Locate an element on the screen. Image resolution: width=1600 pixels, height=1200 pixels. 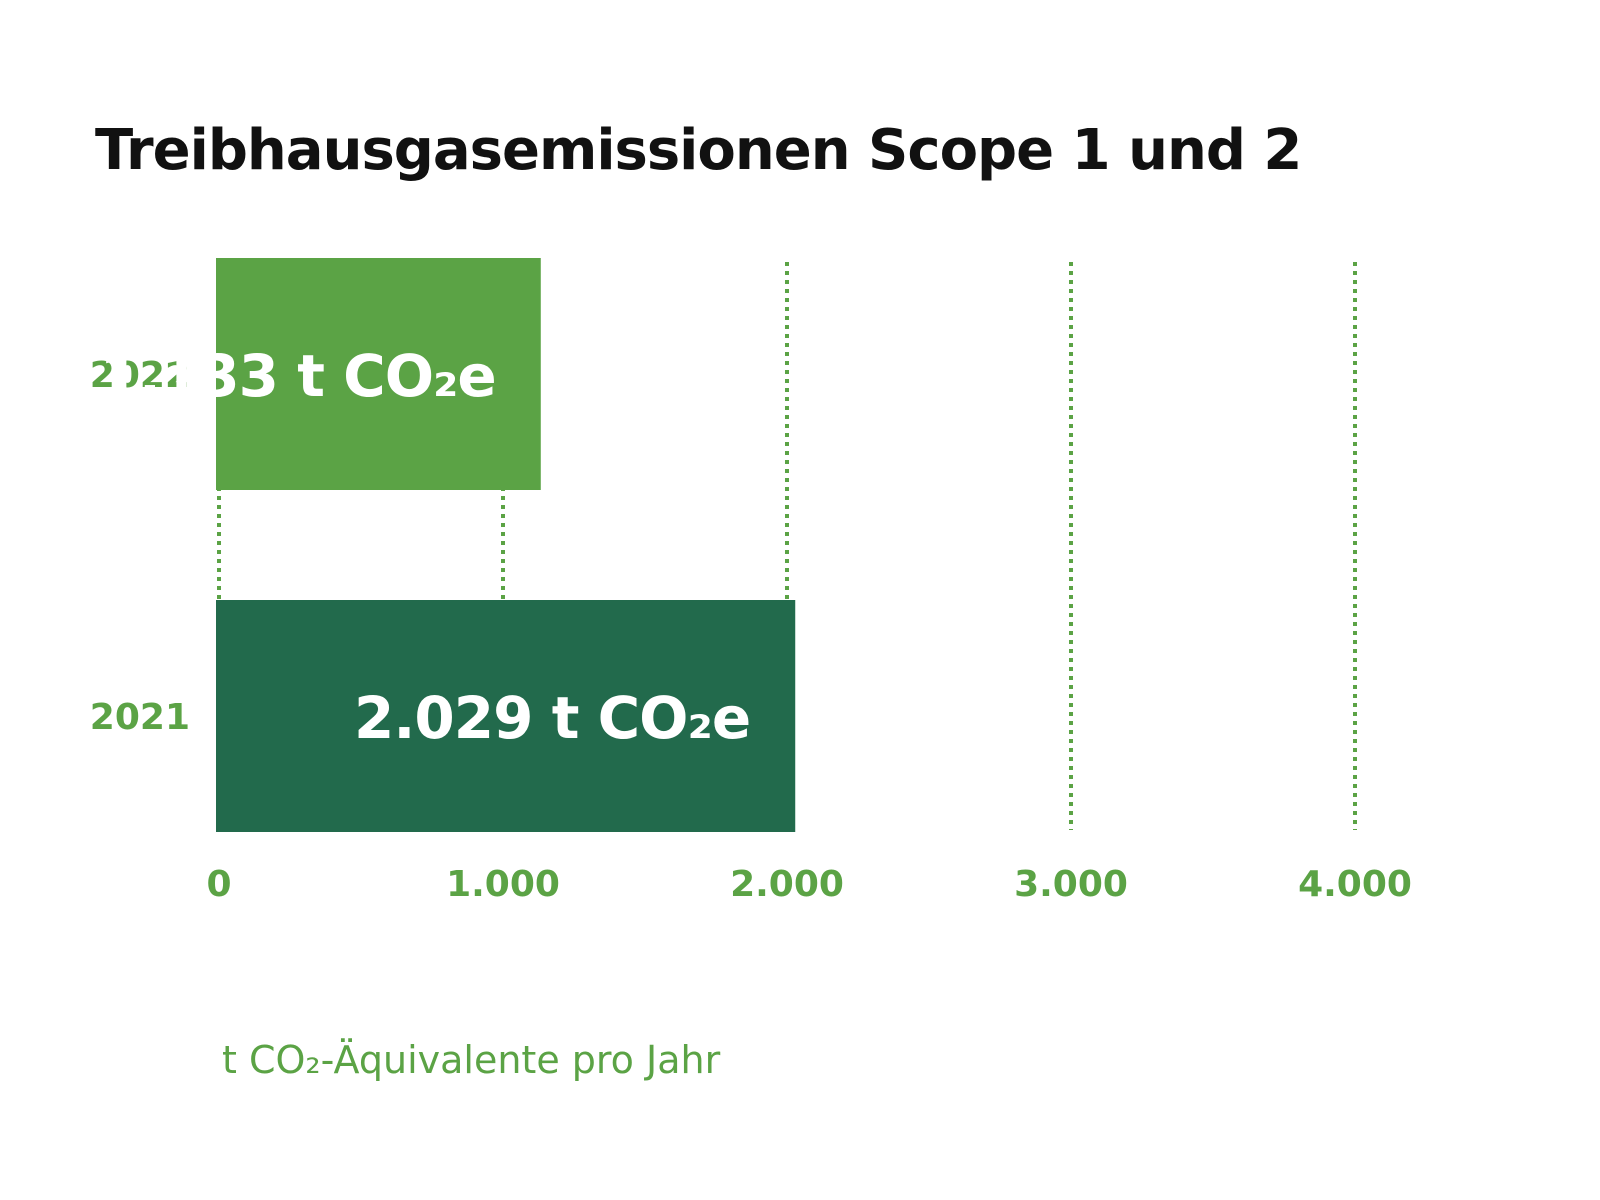
x-axis-label: t CO₂-Äquivalente pro Jahr is located at coordinates (471, 1060).